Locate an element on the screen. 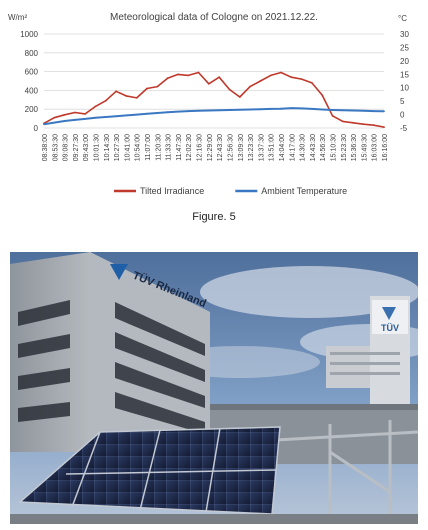 The image size is (428, 530). x-tick-label: 14:56:30 is located at coordinates (323, 147).